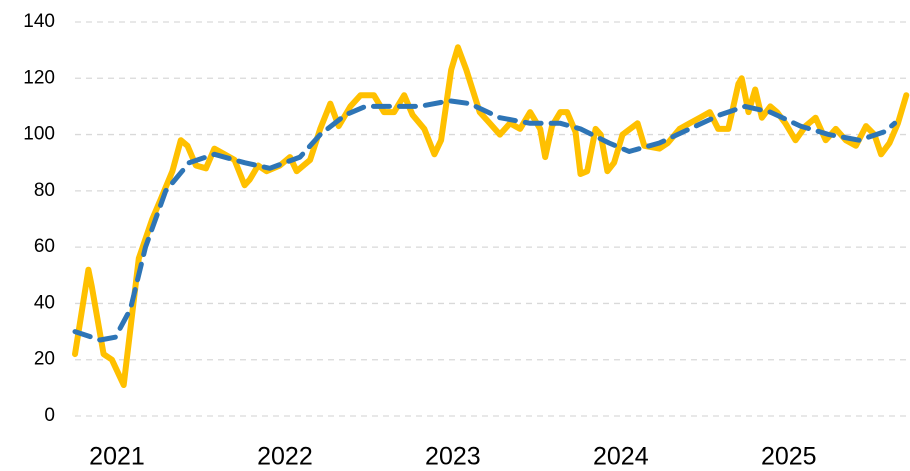 This screenshot has height=471, width=910. I want to click on x-tick-label: 2023, so click(453, 457).